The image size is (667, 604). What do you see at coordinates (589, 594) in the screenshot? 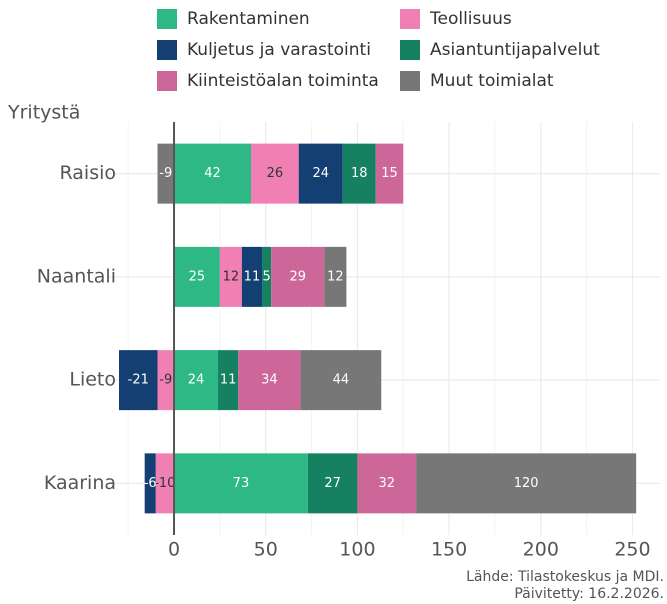
I see `caption: Päivitetty: 16.2.2026.` at bounding box center [589, 594].